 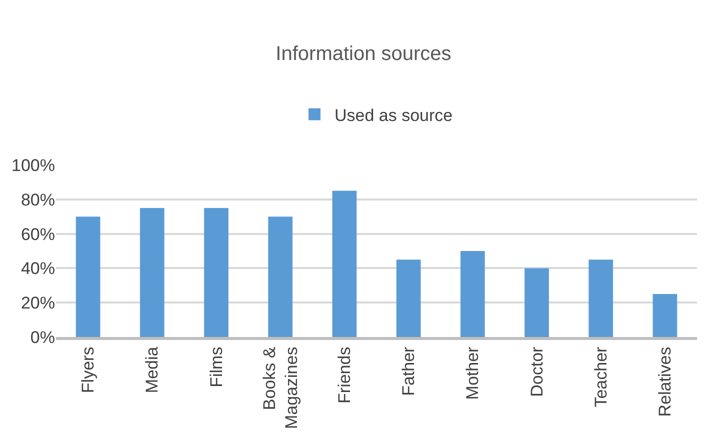 I want to click on x-tick-label: Mother, so click(x=472, y=373).